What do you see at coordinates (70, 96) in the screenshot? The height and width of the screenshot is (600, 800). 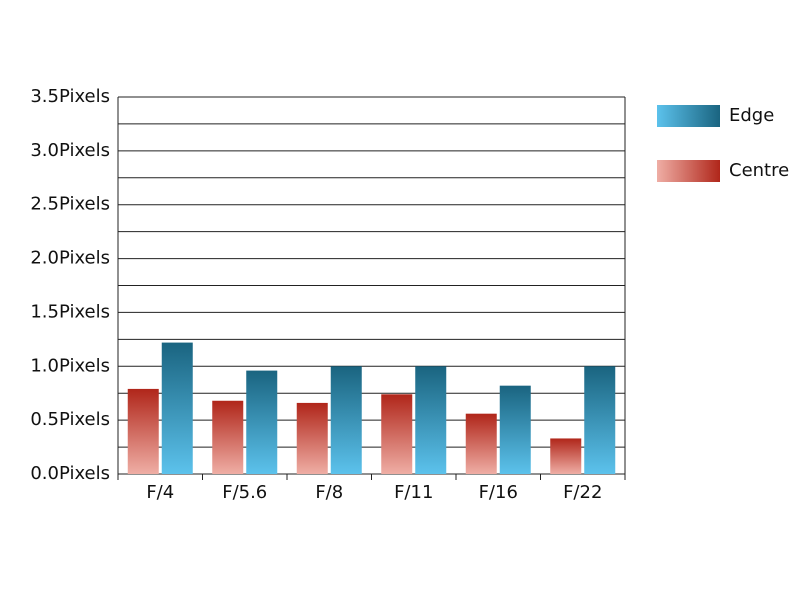 I see `y-tick-label: 3.5Pixels` at bounding box center [70, 96].